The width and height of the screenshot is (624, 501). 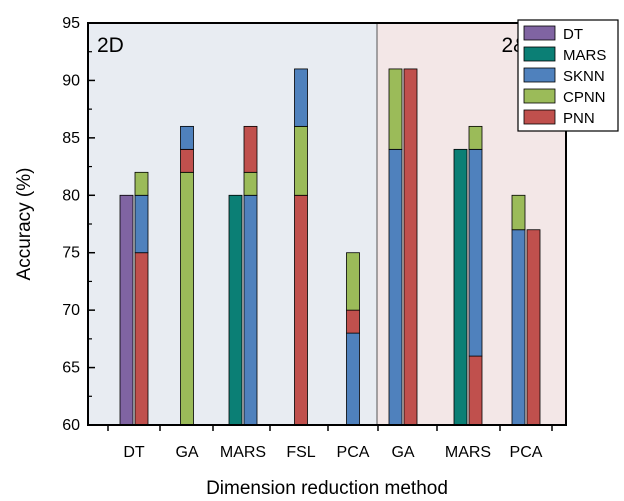 I want to click on legend-swatch-cpnn, so click(x=539, y=96).